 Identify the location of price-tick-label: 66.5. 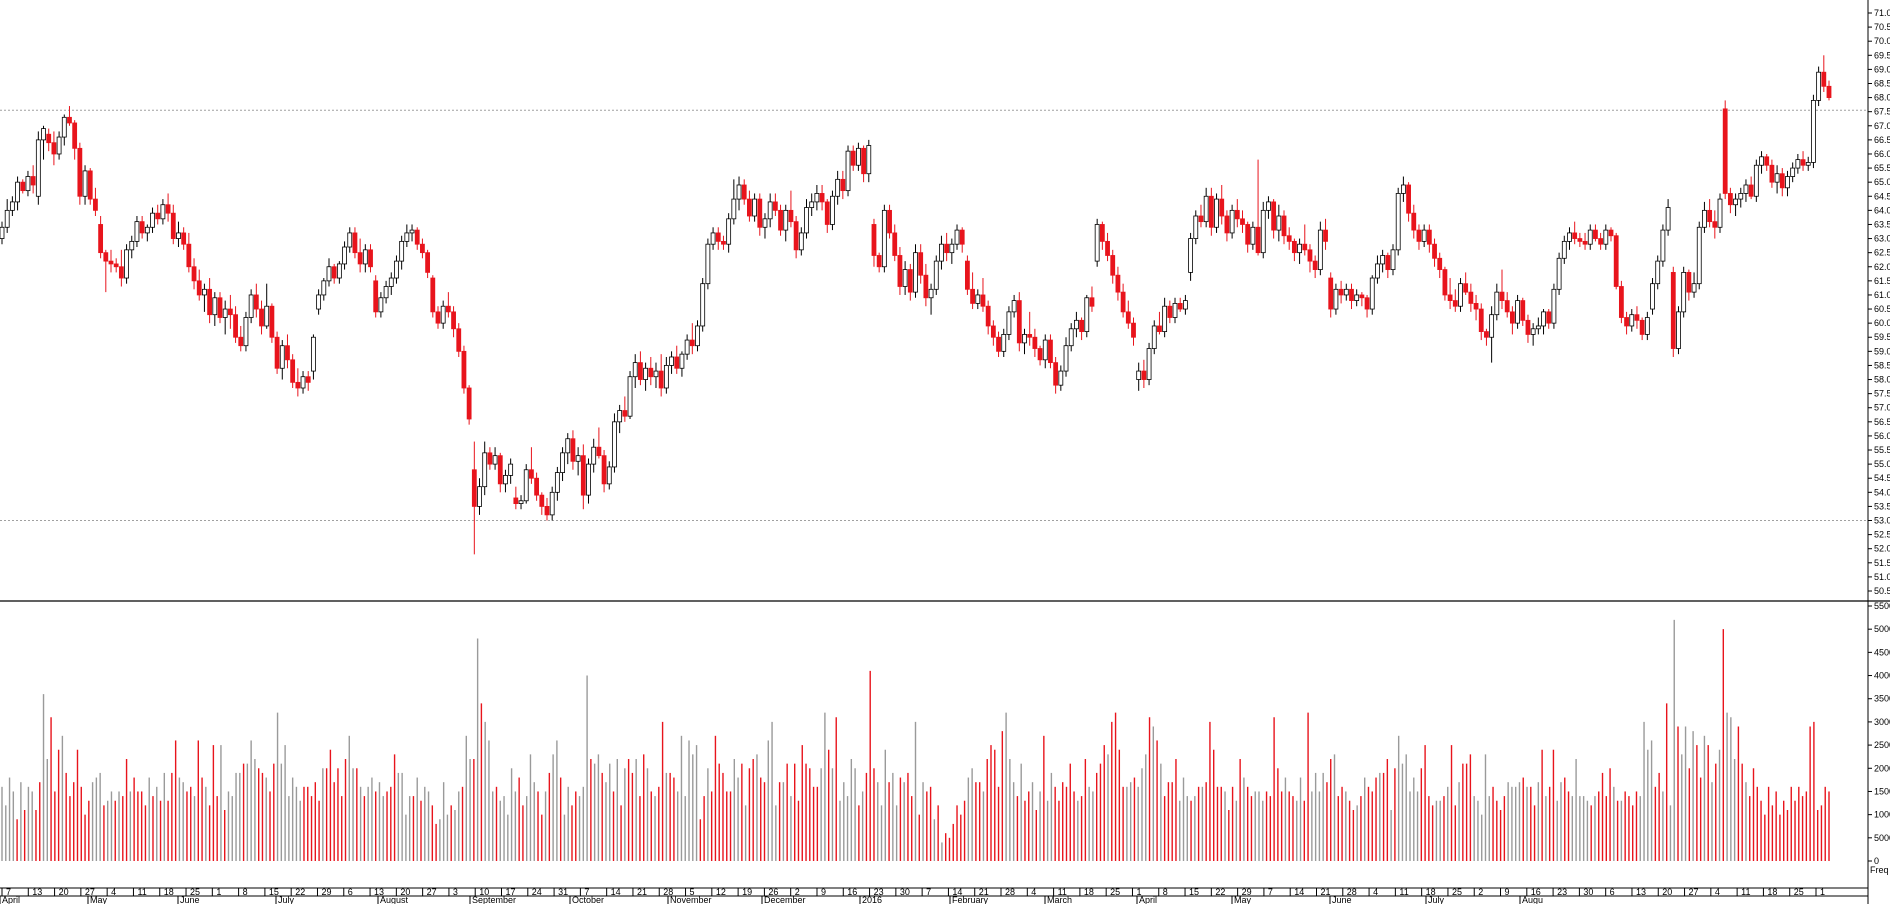
(1882, 140).